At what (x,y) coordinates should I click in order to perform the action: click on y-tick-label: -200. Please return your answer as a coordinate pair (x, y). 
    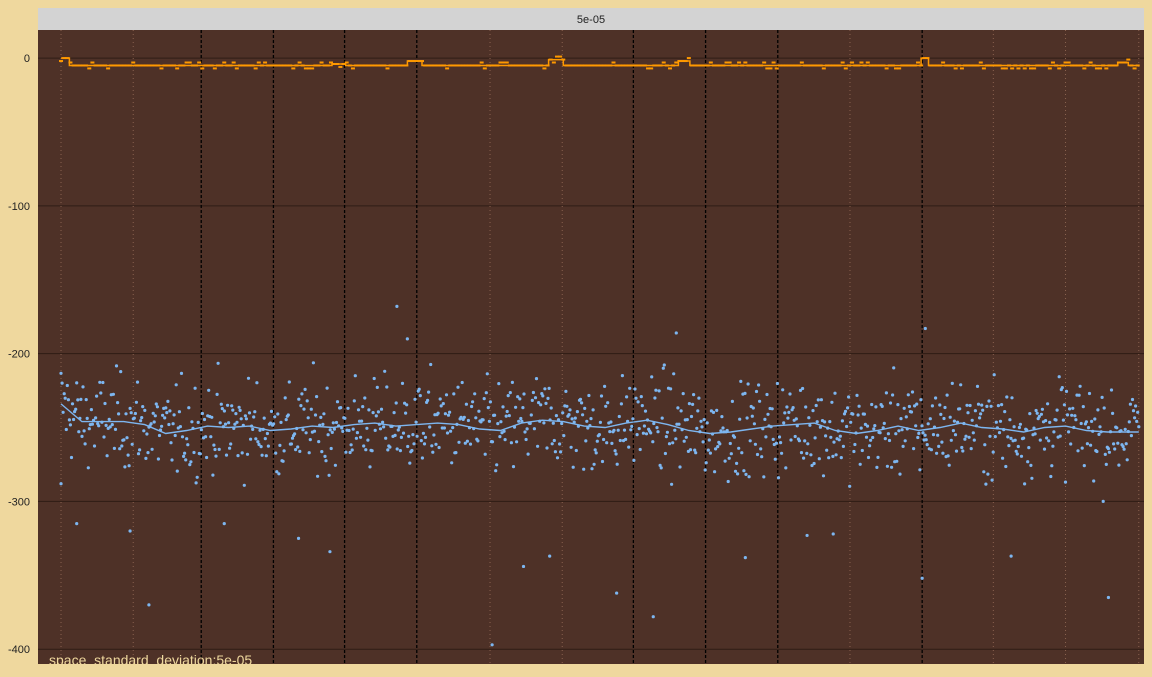
    Looking at the image, I should click on (19, 355).